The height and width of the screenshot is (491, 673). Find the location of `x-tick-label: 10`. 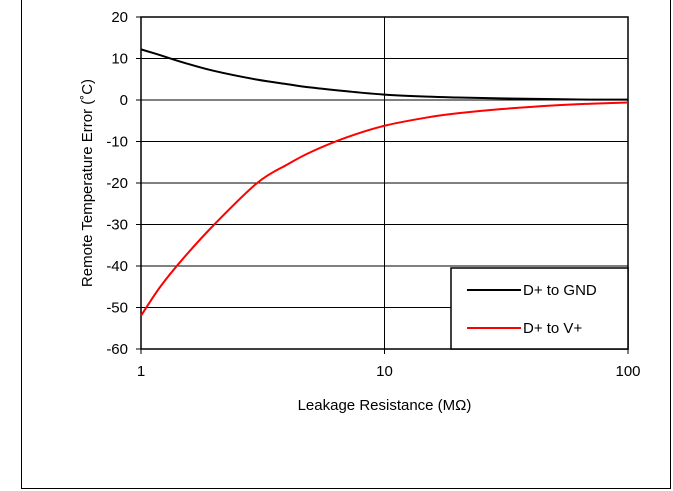

x-tick-label: 10 is located at coordinates (384, 371).